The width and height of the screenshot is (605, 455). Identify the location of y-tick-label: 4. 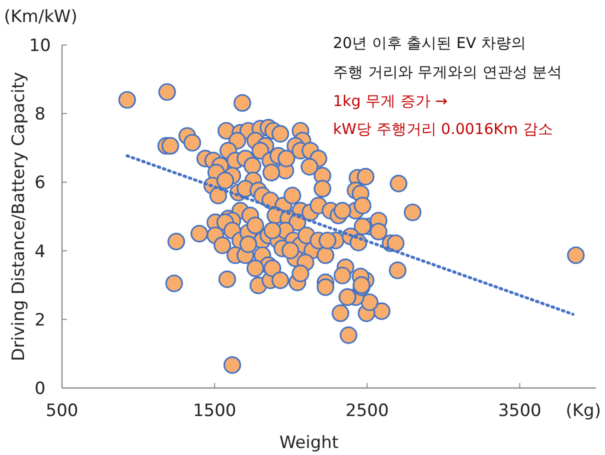
(40, 252).